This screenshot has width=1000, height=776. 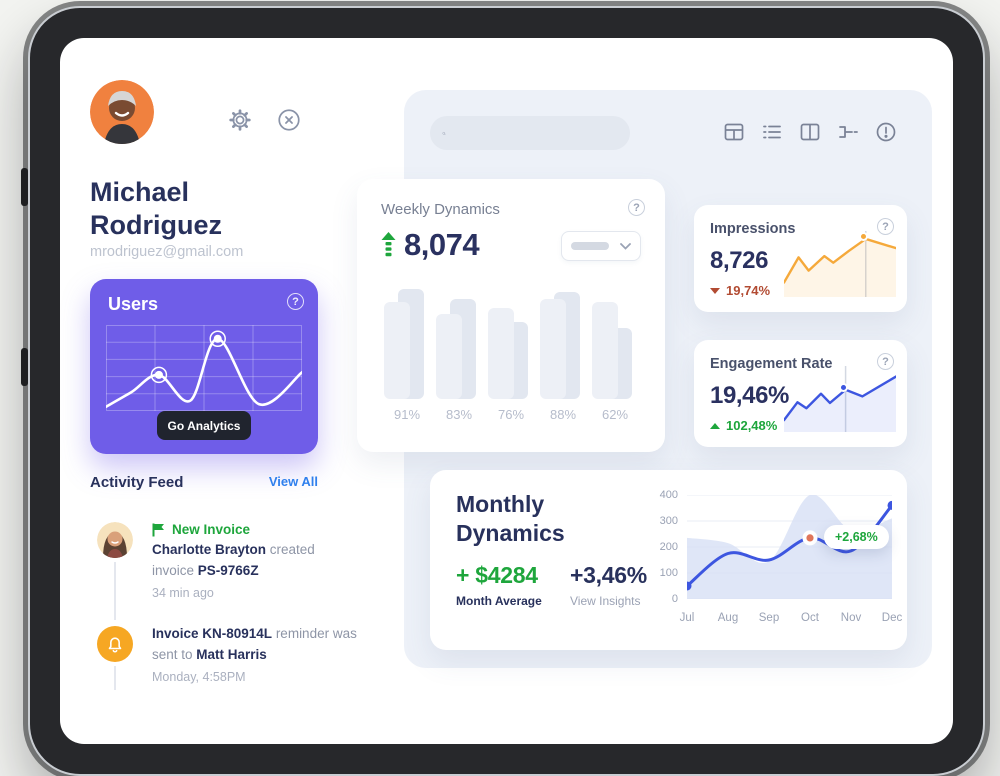 I want to click on header-toolbar, so click(x=810, y=132).